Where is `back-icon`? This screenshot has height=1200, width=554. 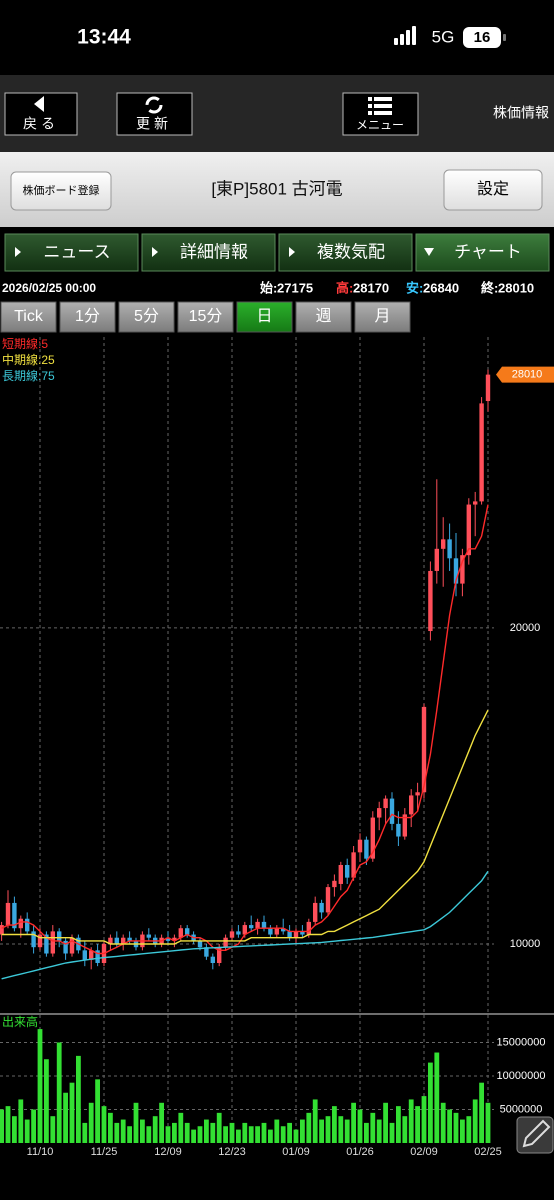
back-icon is located at coordinates (39, 104).